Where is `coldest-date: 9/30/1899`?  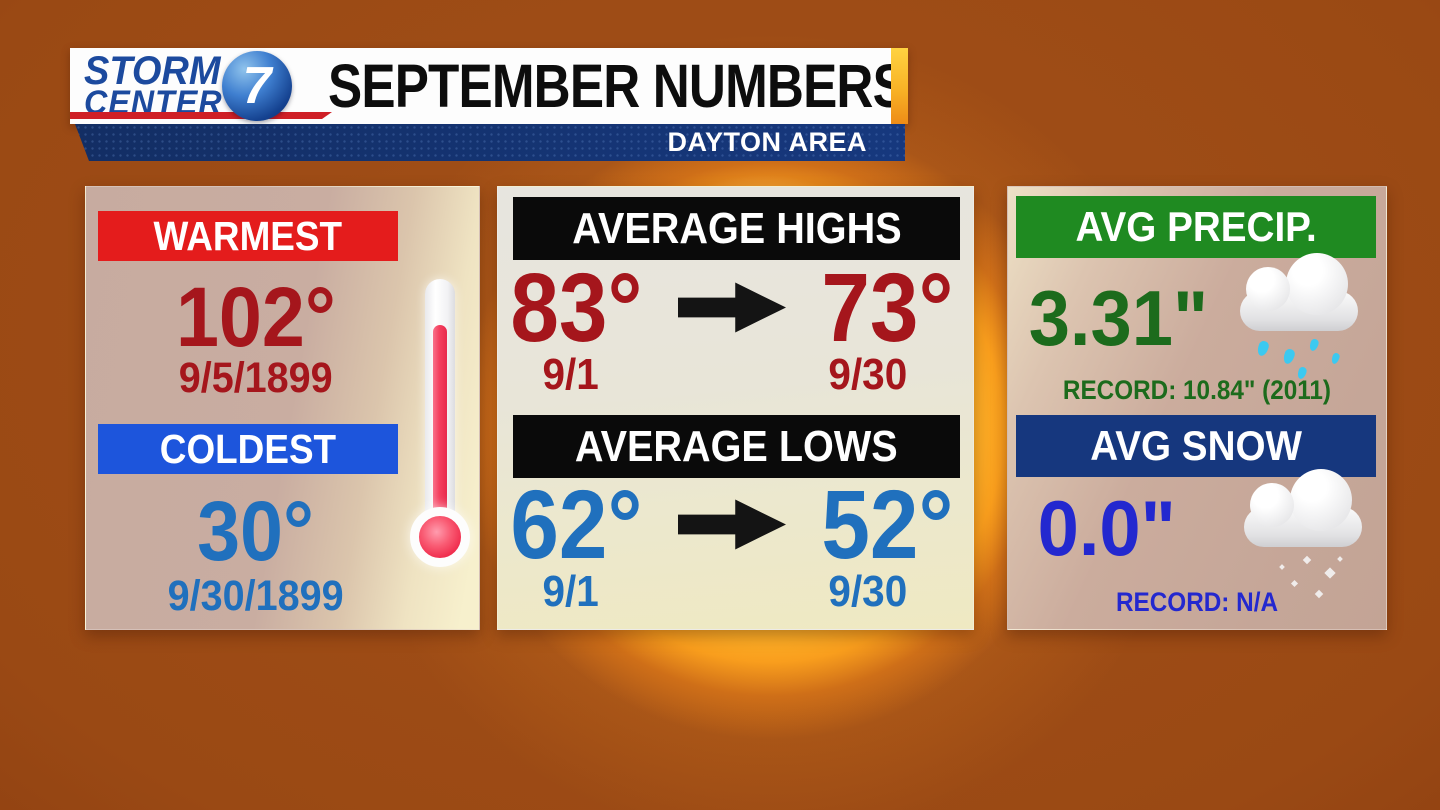
coldest-date: 9/30/1899 is located at coordinates (255, 596).